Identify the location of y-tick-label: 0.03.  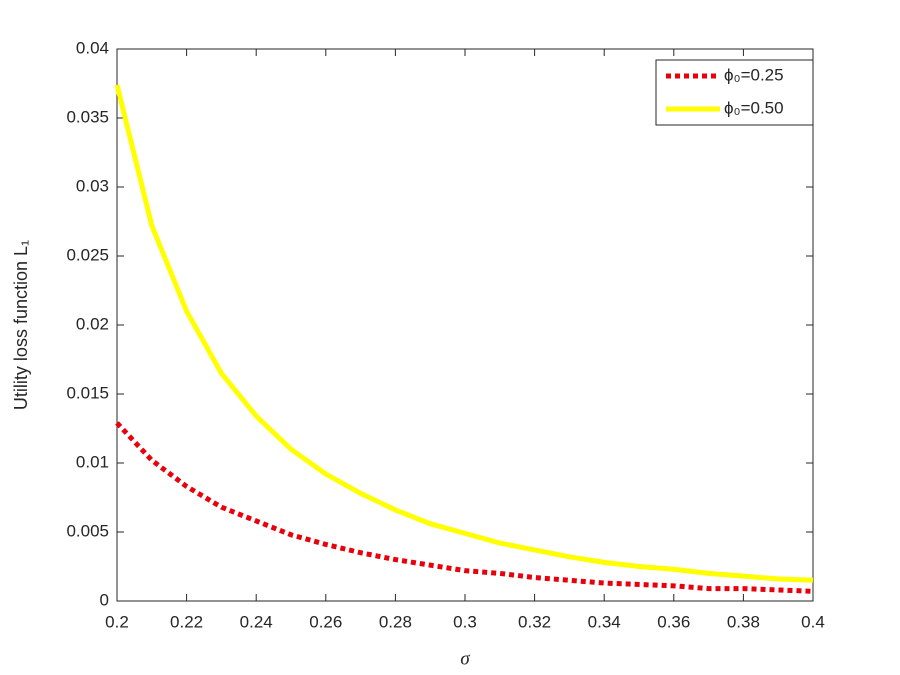
(92, 185).